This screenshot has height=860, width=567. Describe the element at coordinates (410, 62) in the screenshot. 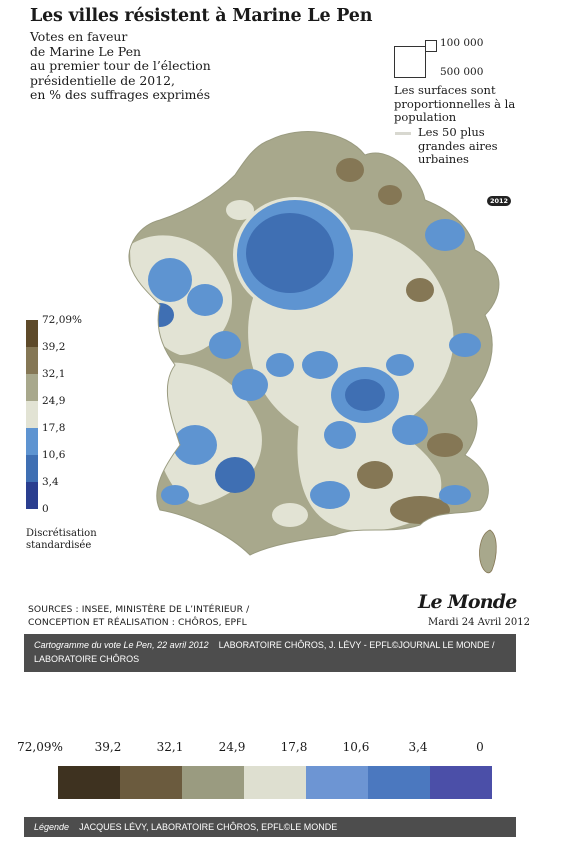

I see `large-square-symbol` at that location.